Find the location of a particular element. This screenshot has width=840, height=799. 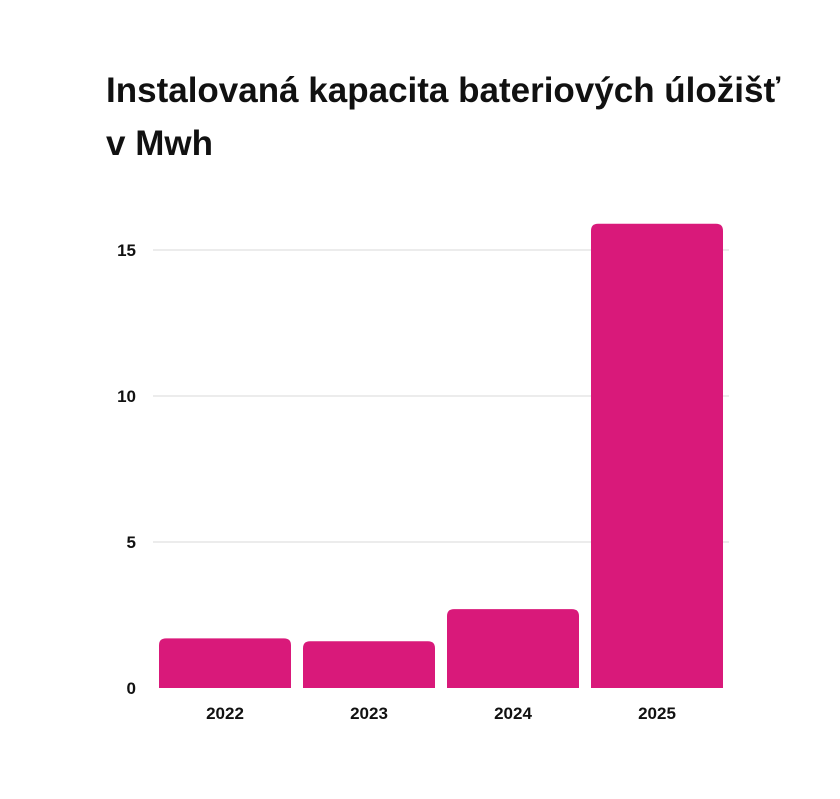

y-tick-label: 0 is located at coordinates (131, 688).